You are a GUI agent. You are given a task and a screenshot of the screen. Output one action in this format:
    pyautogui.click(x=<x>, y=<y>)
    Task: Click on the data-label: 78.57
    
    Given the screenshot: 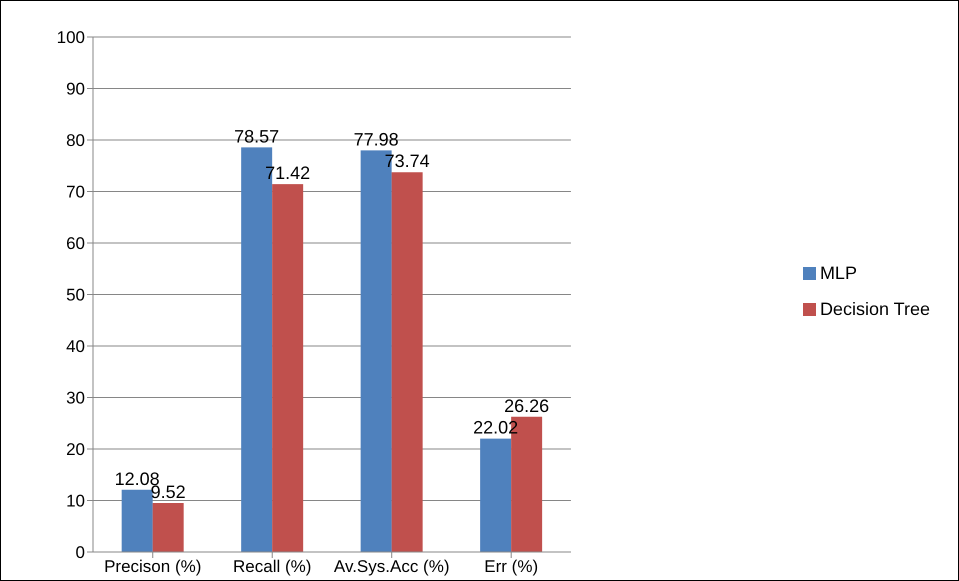 What is the action you would take?
    pyautogui.click(x=257, y=136)
    